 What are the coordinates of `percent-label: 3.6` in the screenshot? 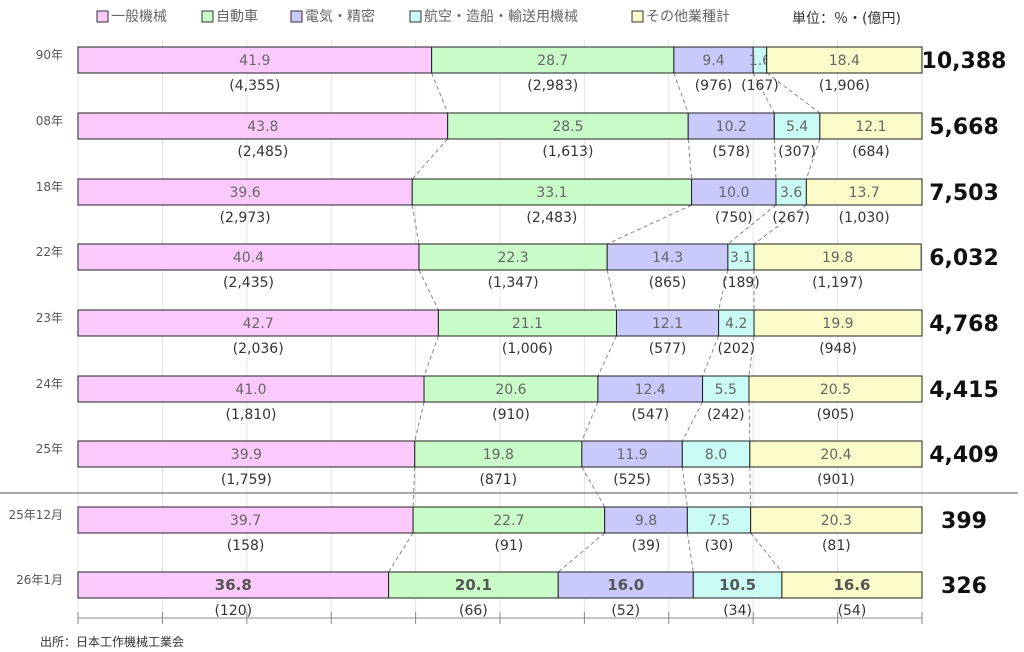 It's located at (791, 193).